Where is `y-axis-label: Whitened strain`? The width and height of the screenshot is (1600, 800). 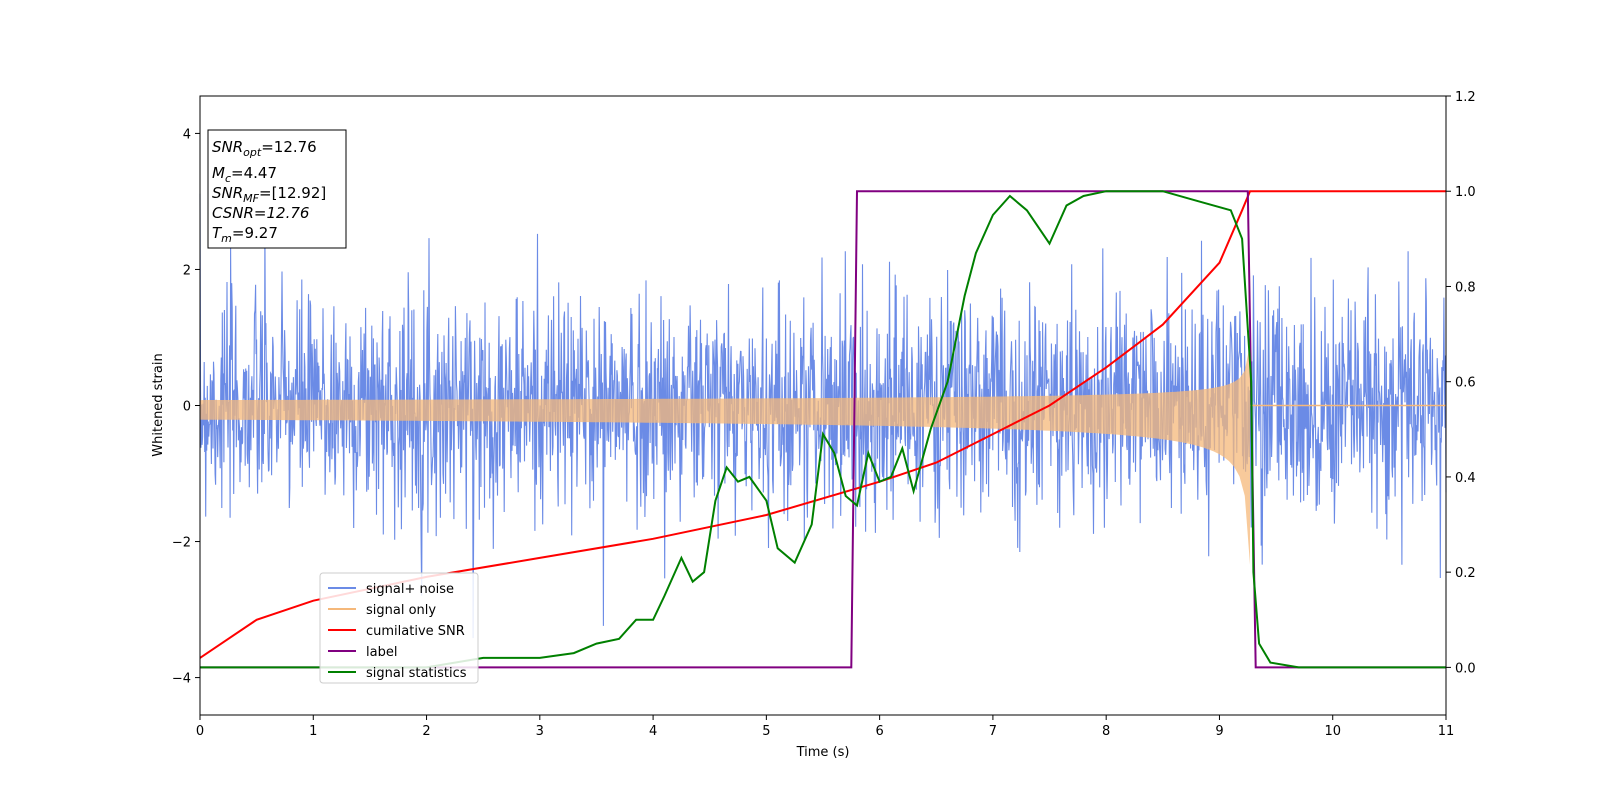
y-axis-label: Whitened strain is located at coordinates (158, 404).